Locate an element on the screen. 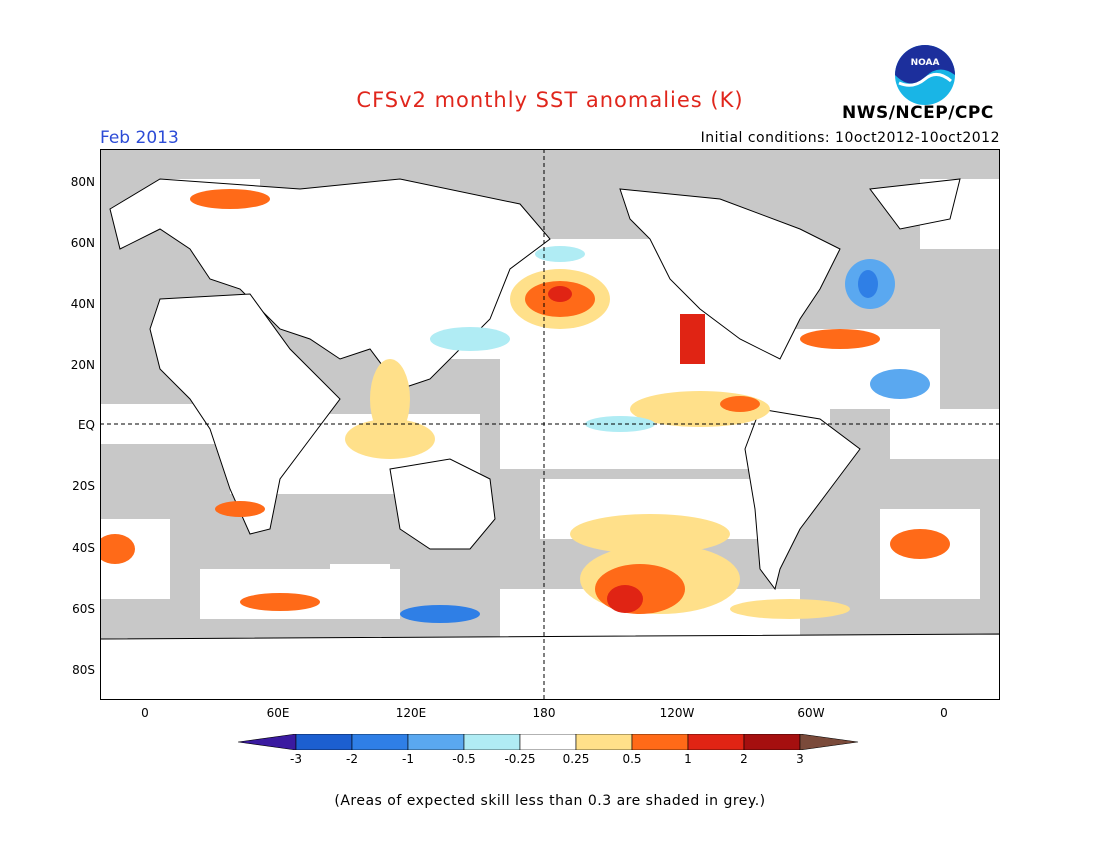  south-america-outline is located at coordinates (802, 499).